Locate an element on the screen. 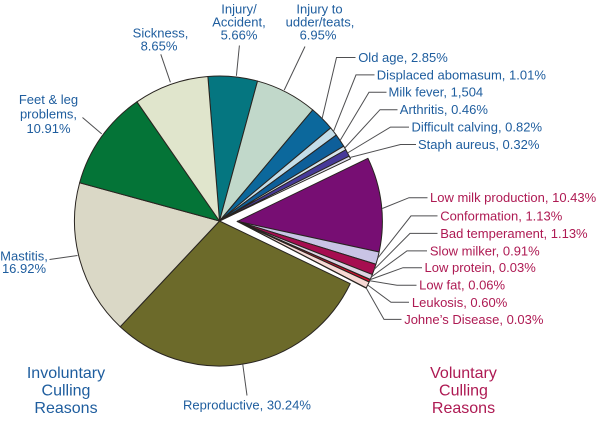 This screenshot has width=600, height=432. svg-text: Accident, is located at coordinates (238, 22).